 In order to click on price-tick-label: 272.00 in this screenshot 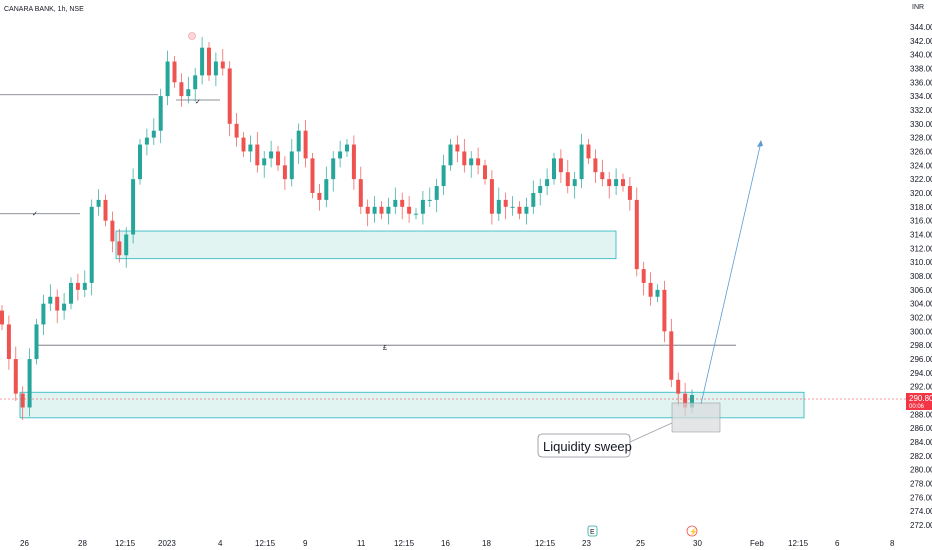, I will do `click(921, 525)`.